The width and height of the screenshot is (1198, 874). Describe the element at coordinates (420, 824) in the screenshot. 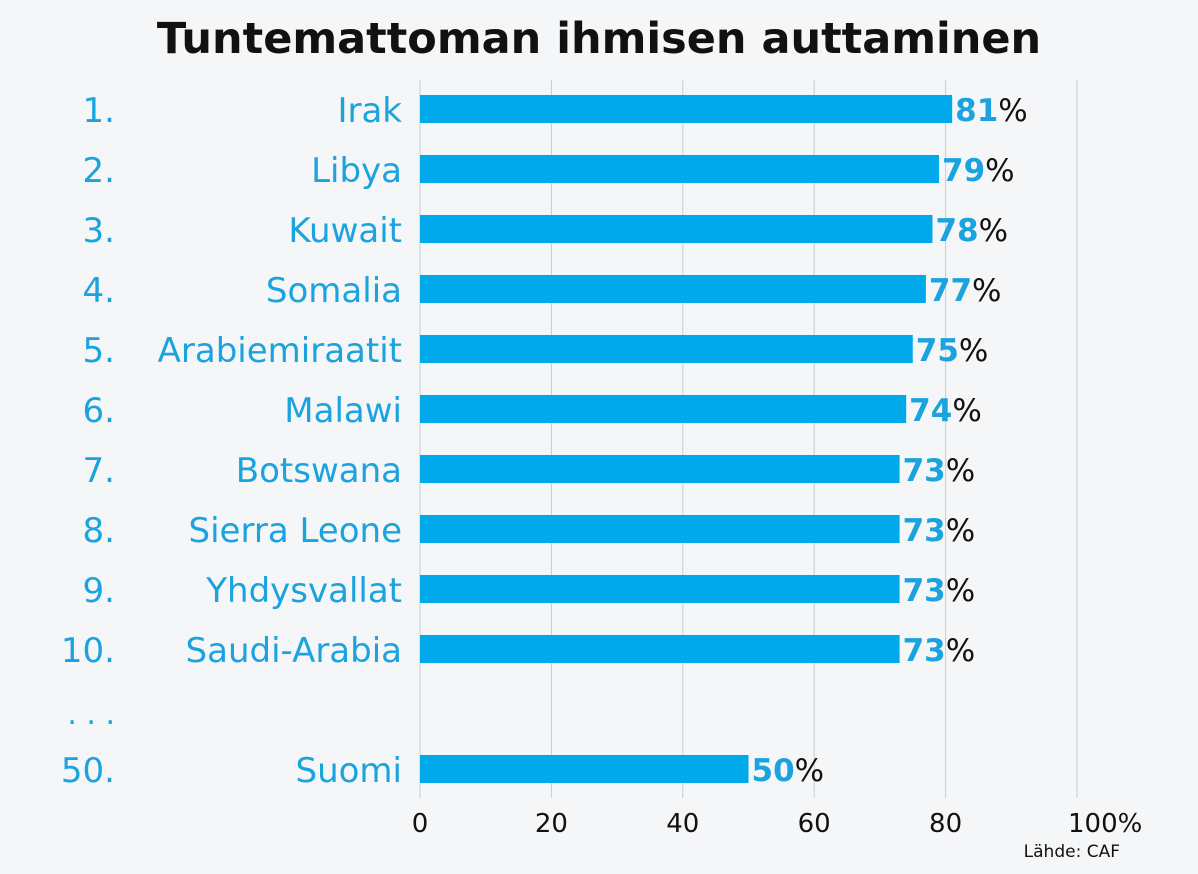

I see `x-tick-label: 0` at that location.